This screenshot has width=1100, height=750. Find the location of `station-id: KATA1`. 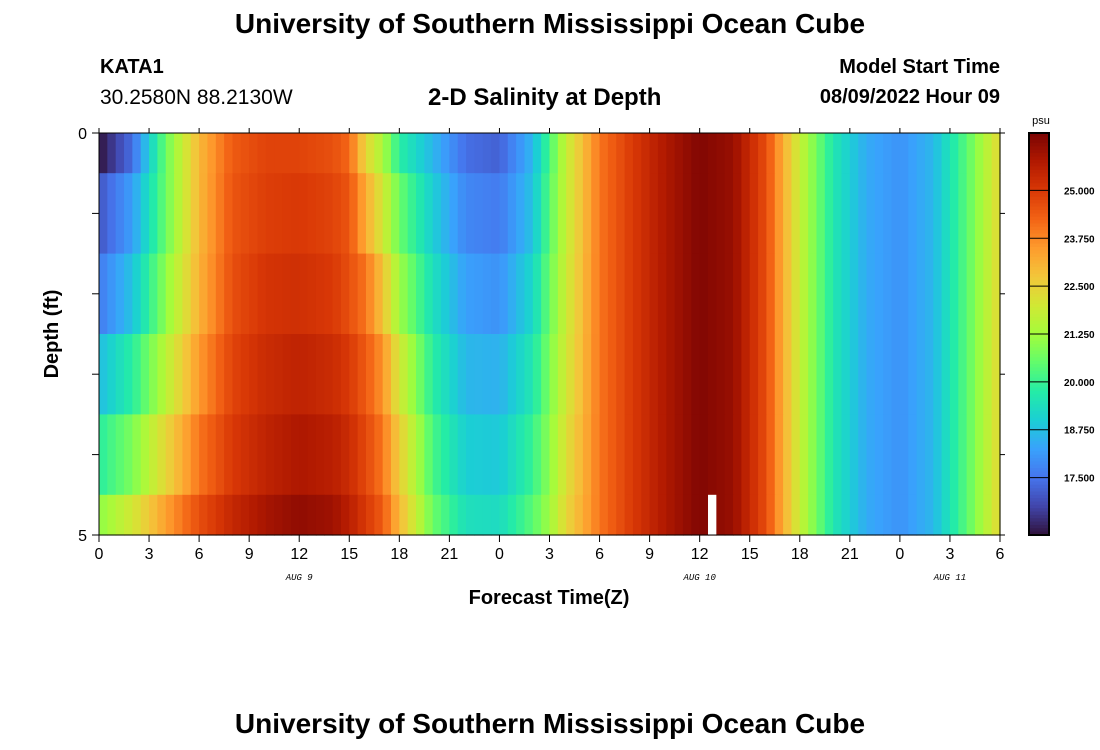

station-id: KATA1 is located at coordinates (132, 67).